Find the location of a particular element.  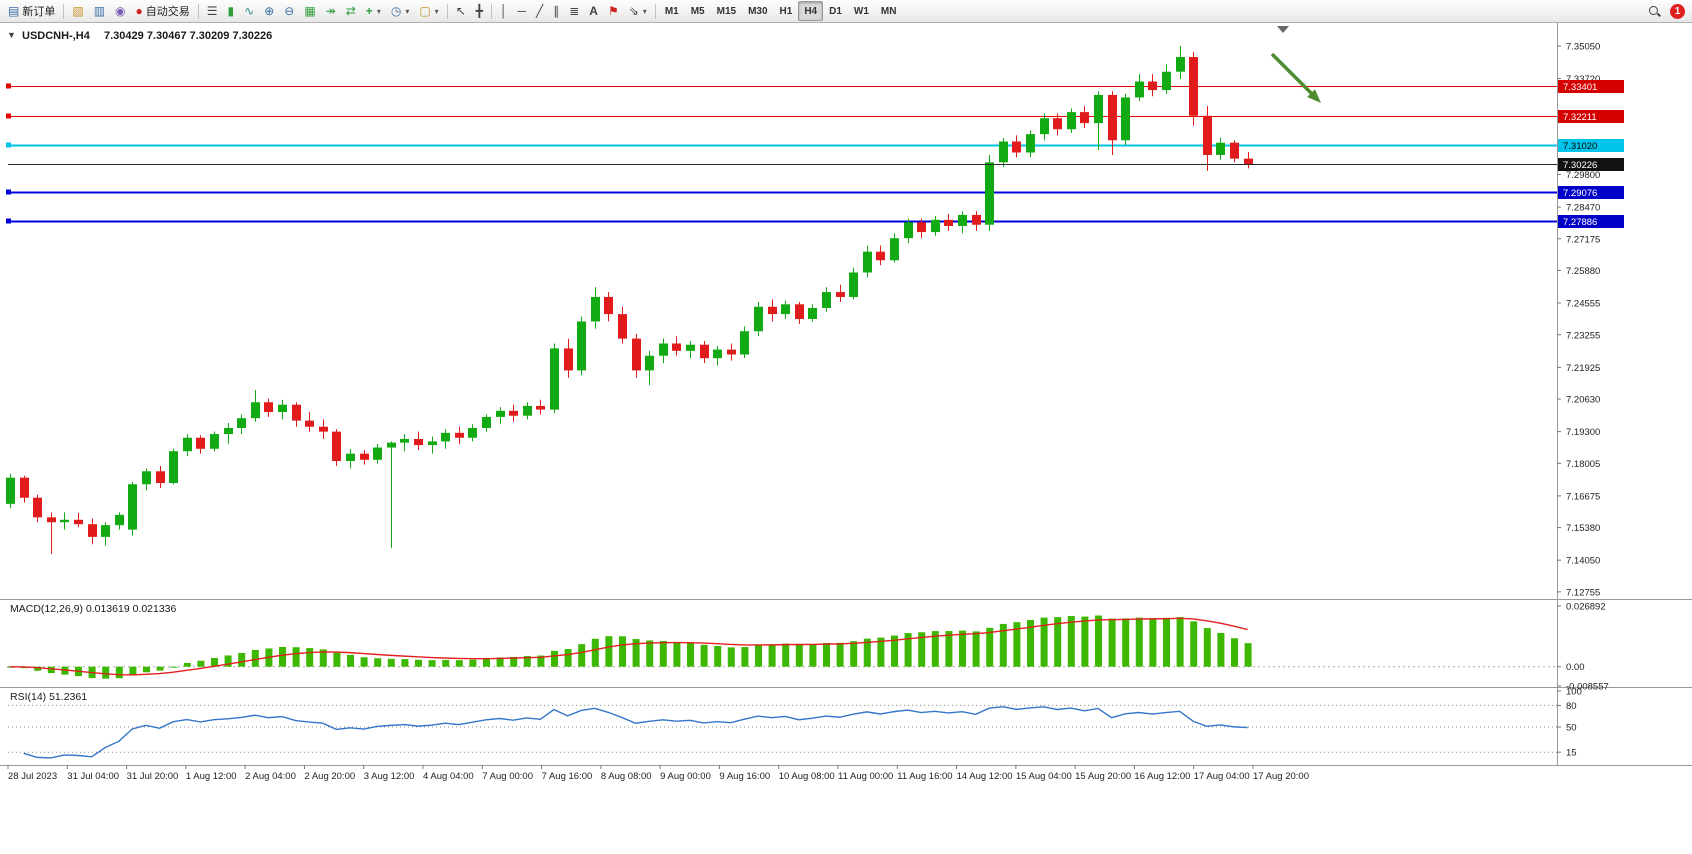

one-click-trading-toggle-icon: ▼ is located at coordinates (11, 35).